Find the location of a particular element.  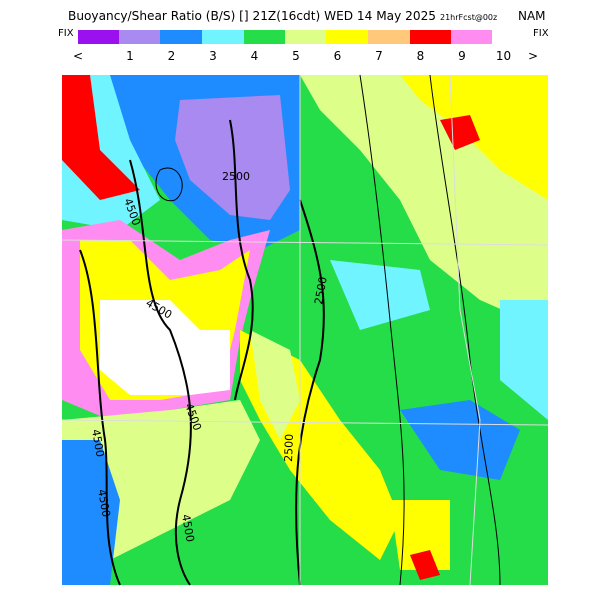

colorbar-fix-right: FIX is located at coordinates (541, 33).